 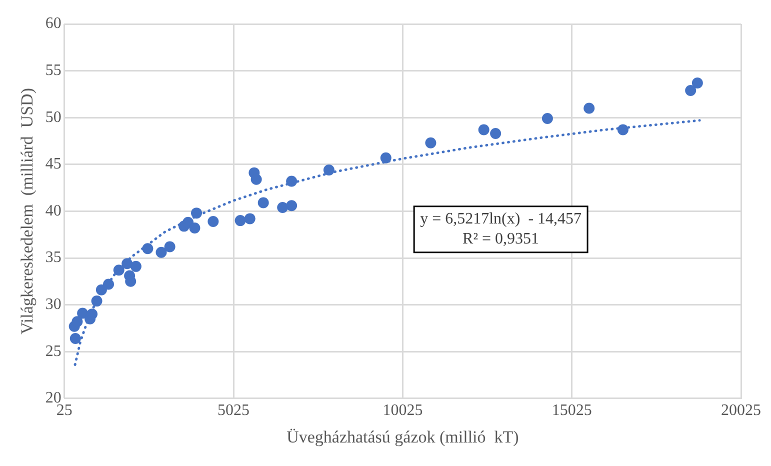 What do you see at coordinates (741, 411) in the screenshot?
I see `x-tick-label: 20025` at bounding box center [741, 411].